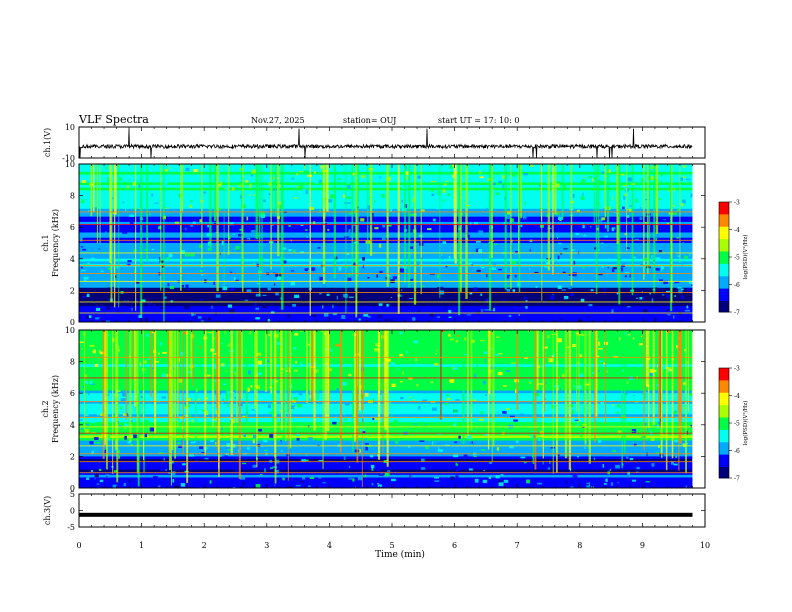  What do you see at coordinates (141, 545) in the screenshot?
I see `x-tick-label: 1` at bounding box center [141, 545].